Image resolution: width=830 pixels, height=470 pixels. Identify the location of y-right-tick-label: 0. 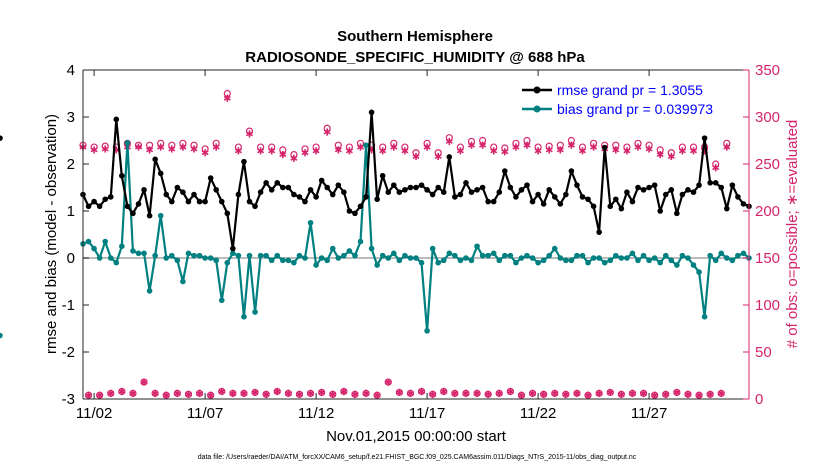
(759, 399).